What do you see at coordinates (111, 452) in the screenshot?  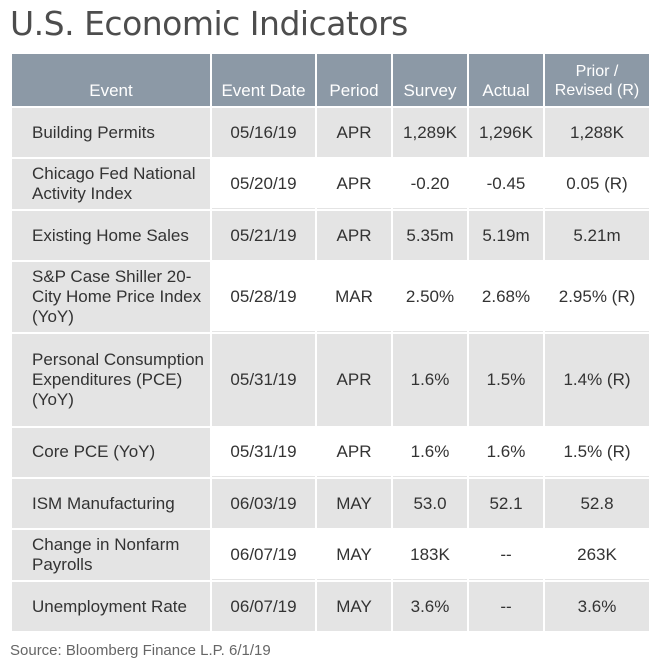 I see `cell-event: Core PCE (YoY)` at bounding box center [111, 452].